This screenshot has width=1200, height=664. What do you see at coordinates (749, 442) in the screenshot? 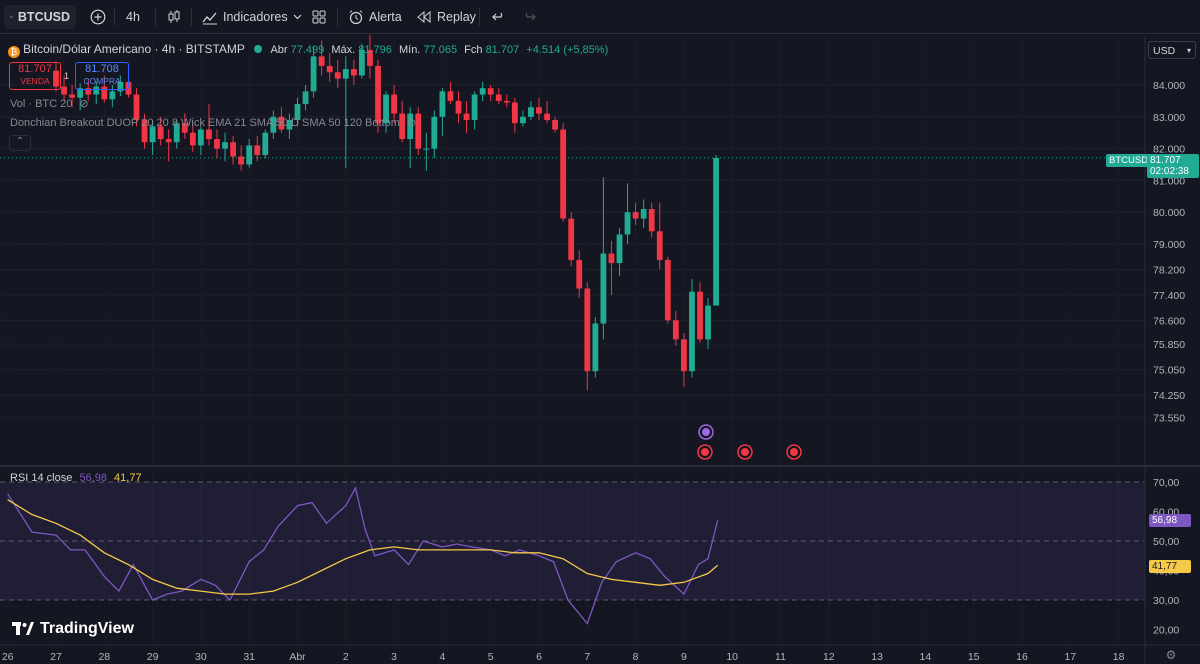
I see `event-markers` at bounding box center [749, 442].